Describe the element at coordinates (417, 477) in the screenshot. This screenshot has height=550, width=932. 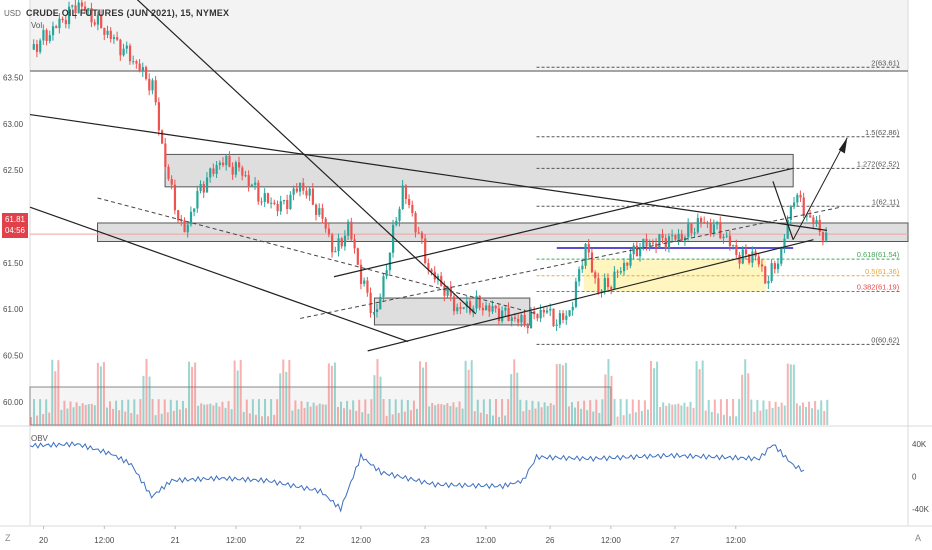
I see `obv-line` at that location.